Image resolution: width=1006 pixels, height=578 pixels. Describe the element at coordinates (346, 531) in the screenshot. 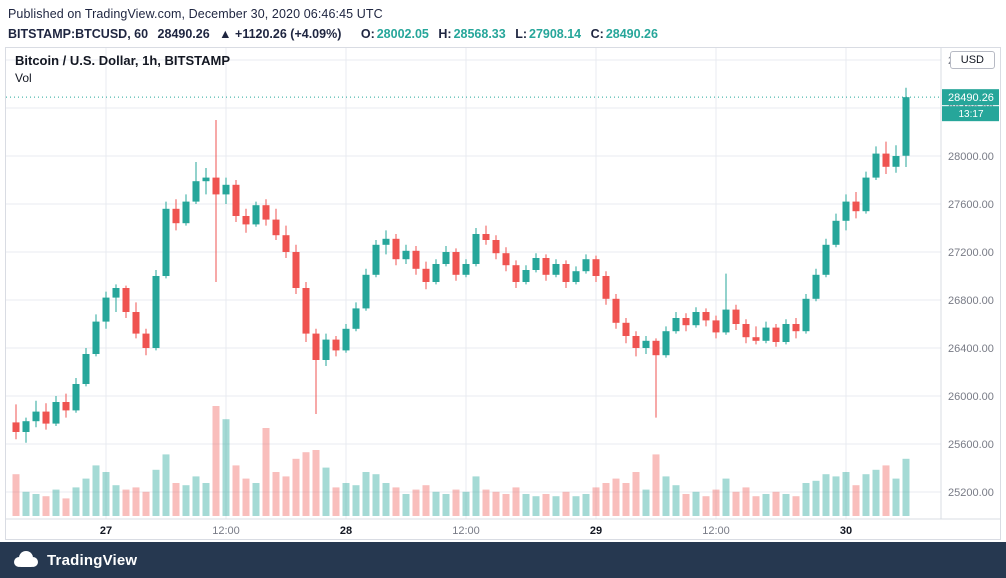

I see `time-tick-day-label: 28` at that location.